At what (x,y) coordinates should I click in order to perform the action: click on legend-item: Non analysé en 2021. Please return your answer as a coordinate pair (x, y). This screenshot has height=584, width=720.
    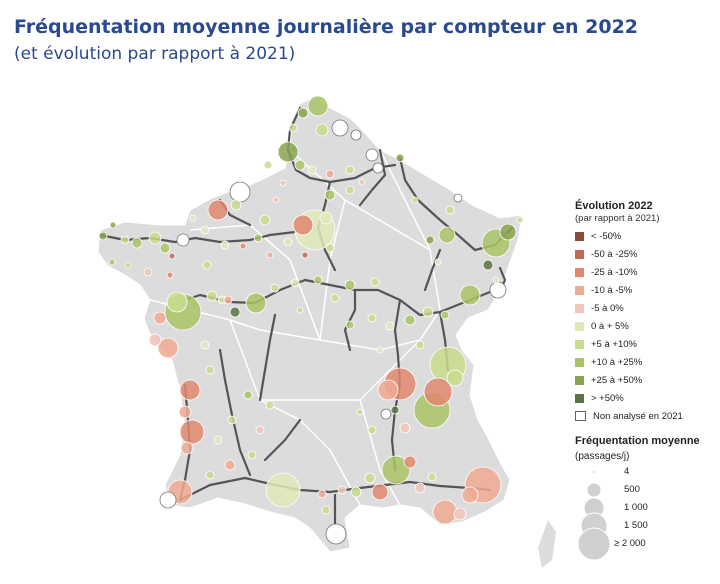
    Looking at the image, I should click on (647, 416).